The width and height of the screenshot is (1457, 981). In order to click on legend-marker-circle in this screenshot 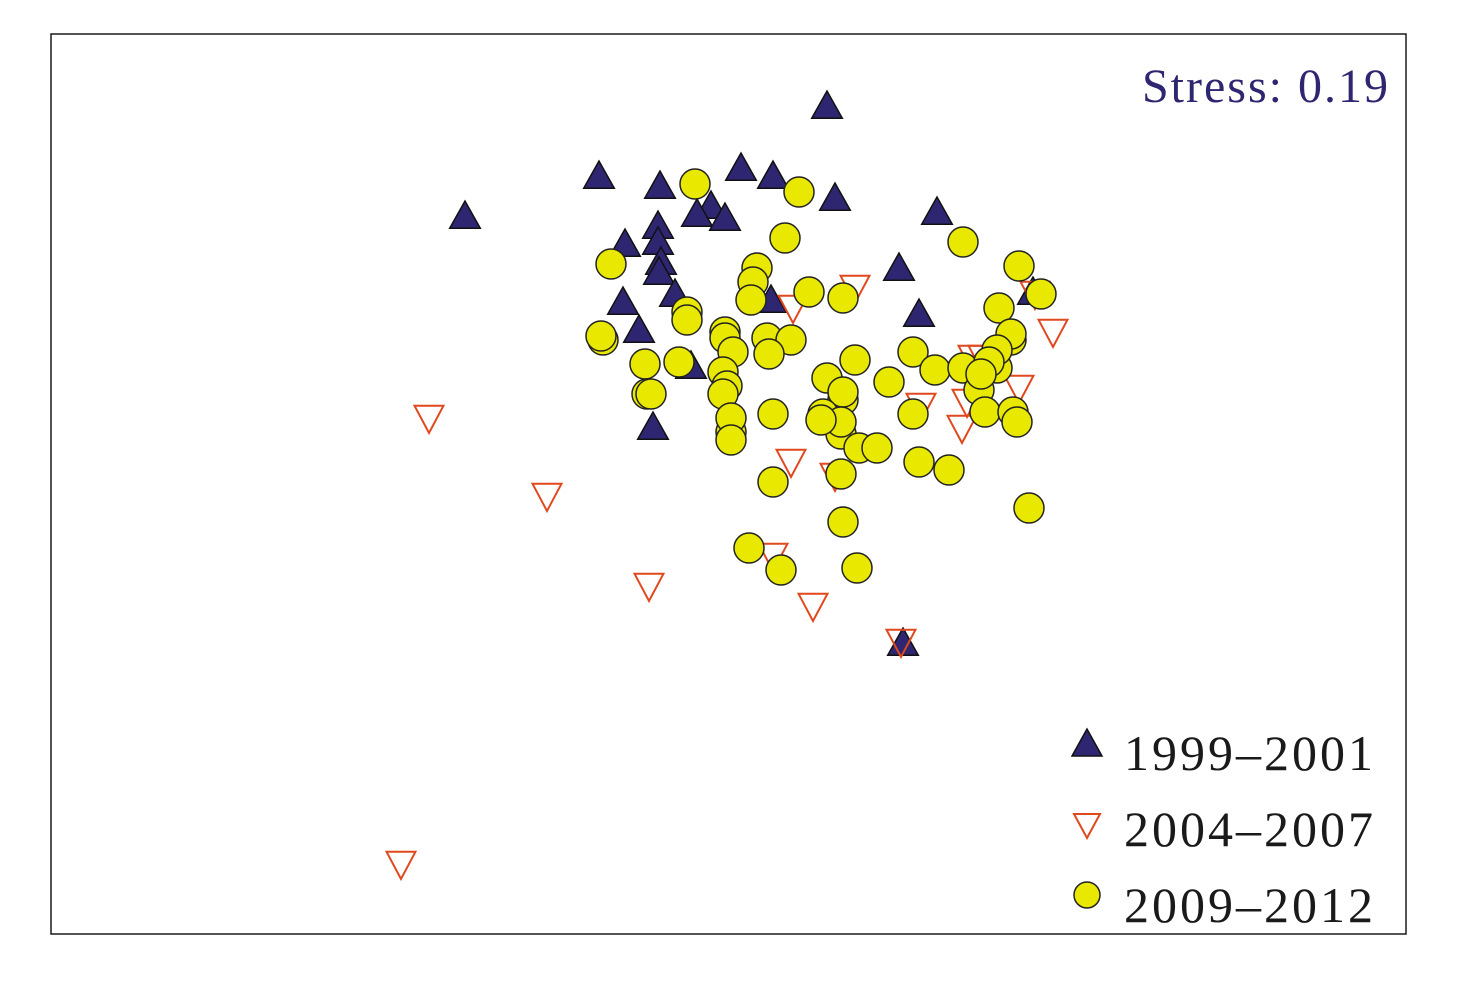, I will do `click(1087, 895)`.